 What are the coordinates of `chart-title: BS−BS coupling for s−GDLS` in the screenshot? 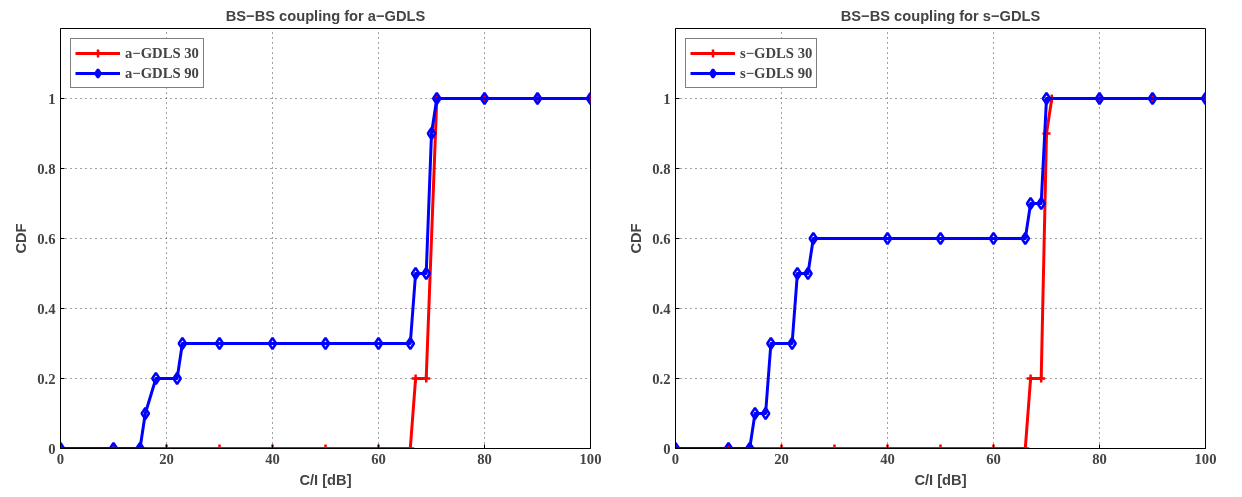 It's located at (940, 15).